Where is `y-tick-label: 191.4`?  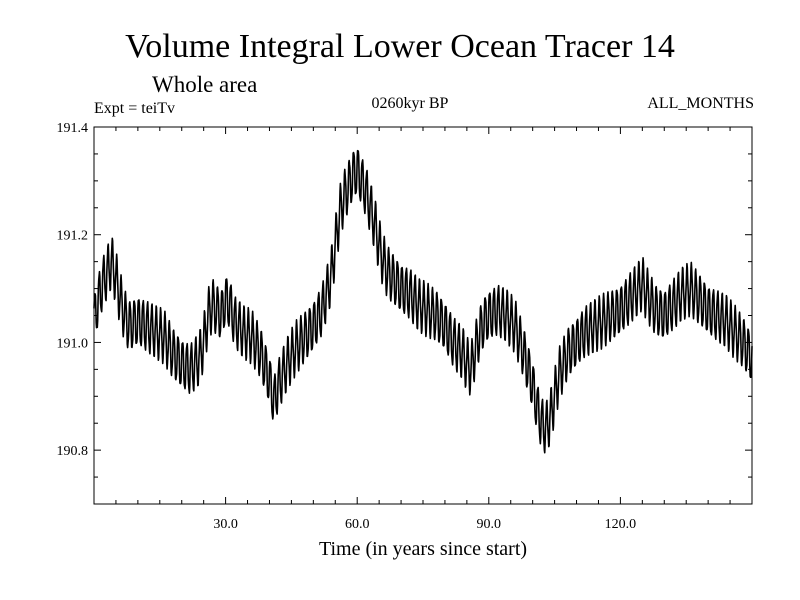 y-tick-label: 191.4 is located at coordinates (73, 128).